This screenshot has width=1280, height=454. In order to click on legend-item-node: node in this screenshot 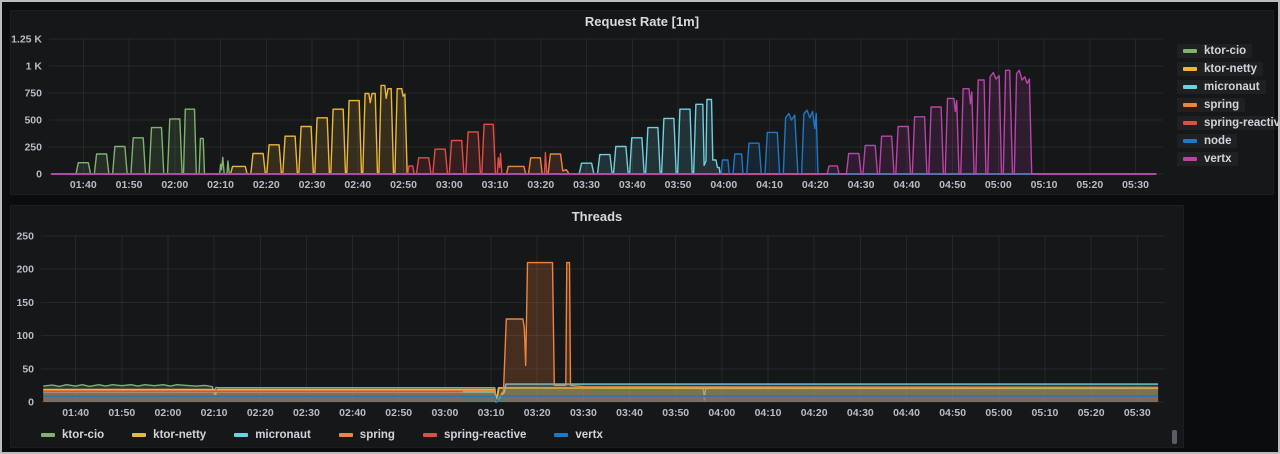, I will do `click(1207, 141)`.